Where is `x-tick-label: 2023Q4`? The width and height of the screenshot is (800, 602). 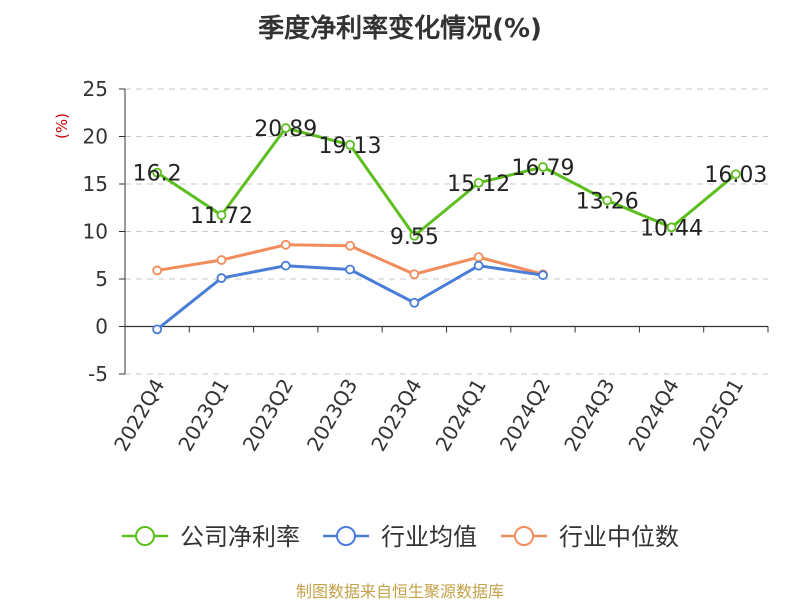
x-tick-label: 2023Q4 is located at coordinates (396, 415).